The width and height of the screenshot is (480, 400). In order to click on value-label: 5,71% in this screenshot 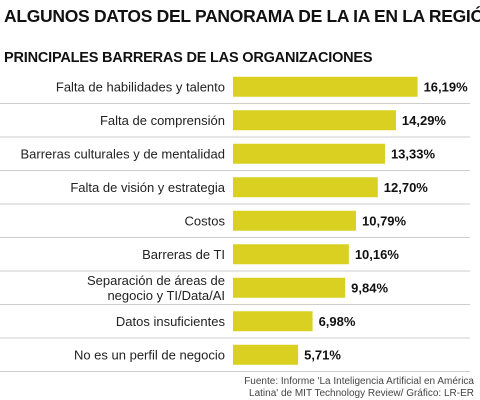, I will do `click(322, 354)`.